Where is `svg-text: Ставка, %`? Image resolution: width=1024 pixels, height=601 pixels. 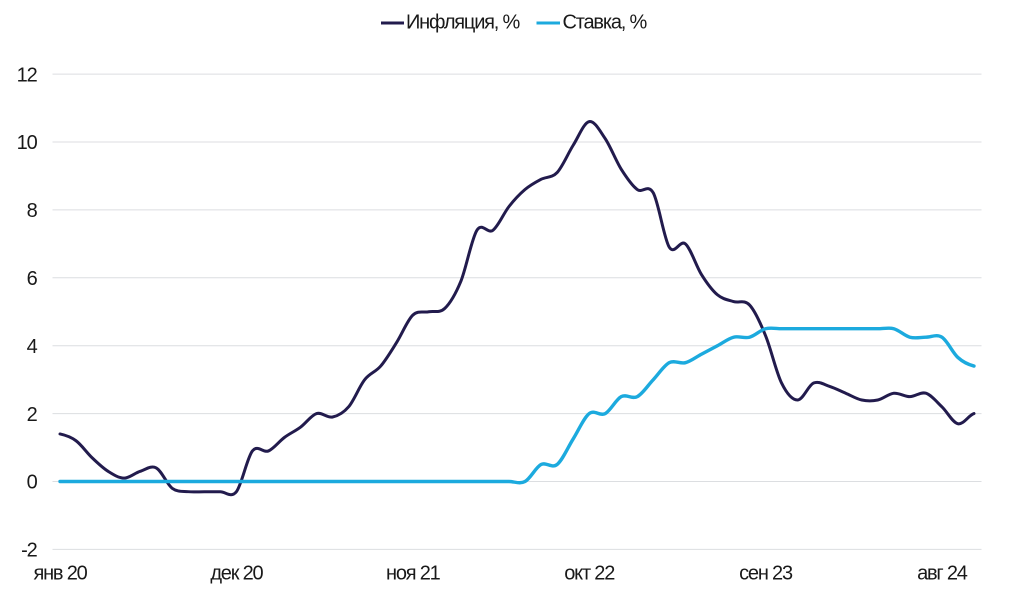 svg-text: Ставка, % is located at coordinates (605, 23).